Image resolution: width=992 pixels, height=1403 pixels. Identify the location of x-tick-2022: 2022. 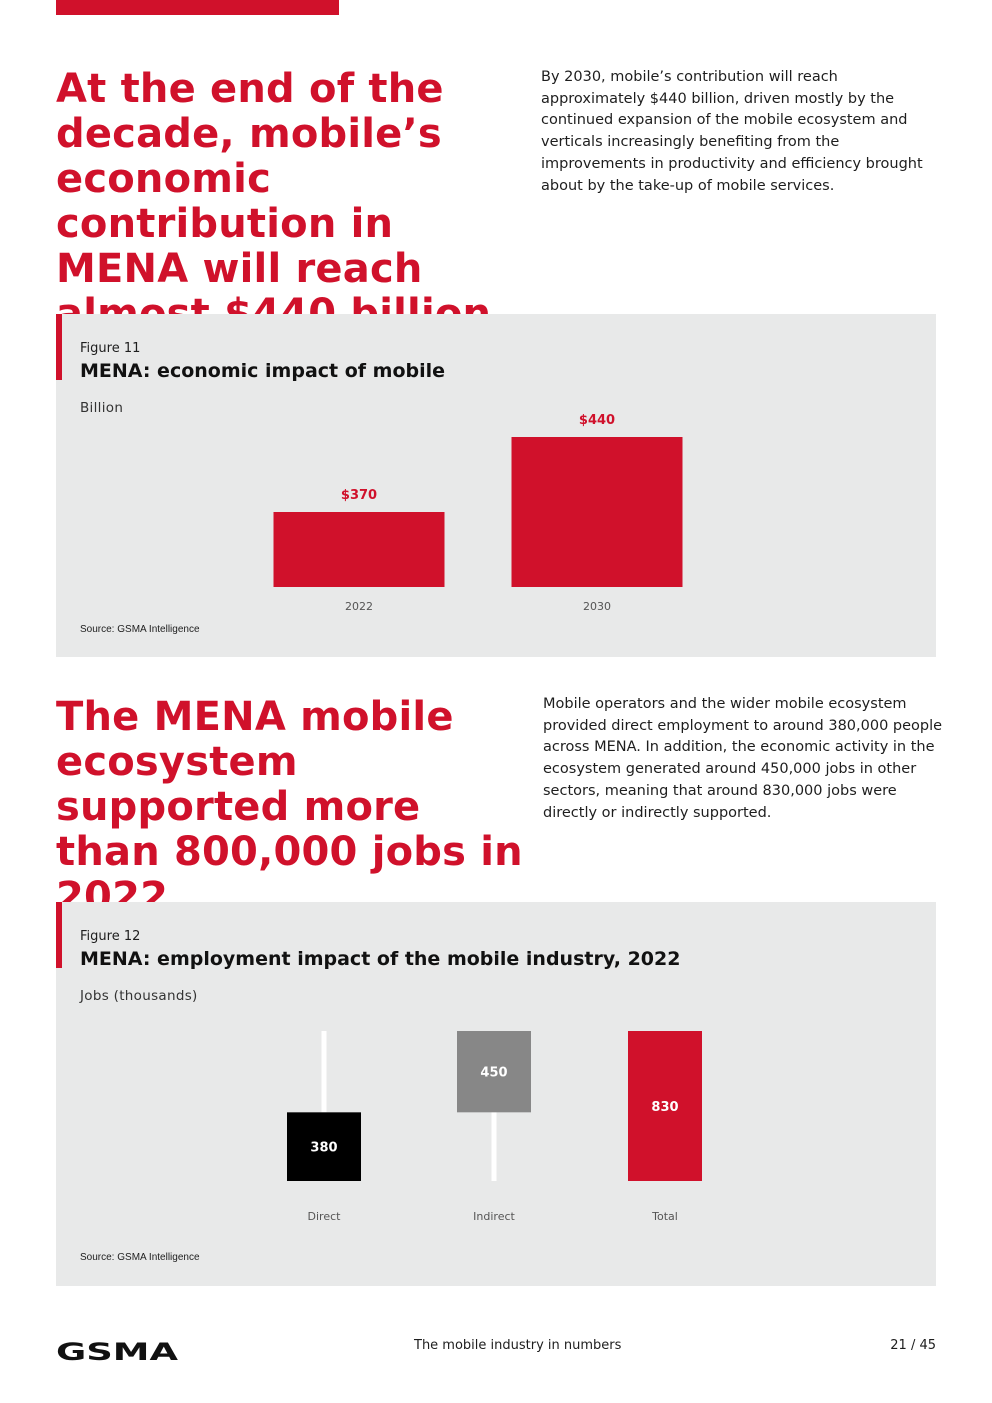
(359, 606).